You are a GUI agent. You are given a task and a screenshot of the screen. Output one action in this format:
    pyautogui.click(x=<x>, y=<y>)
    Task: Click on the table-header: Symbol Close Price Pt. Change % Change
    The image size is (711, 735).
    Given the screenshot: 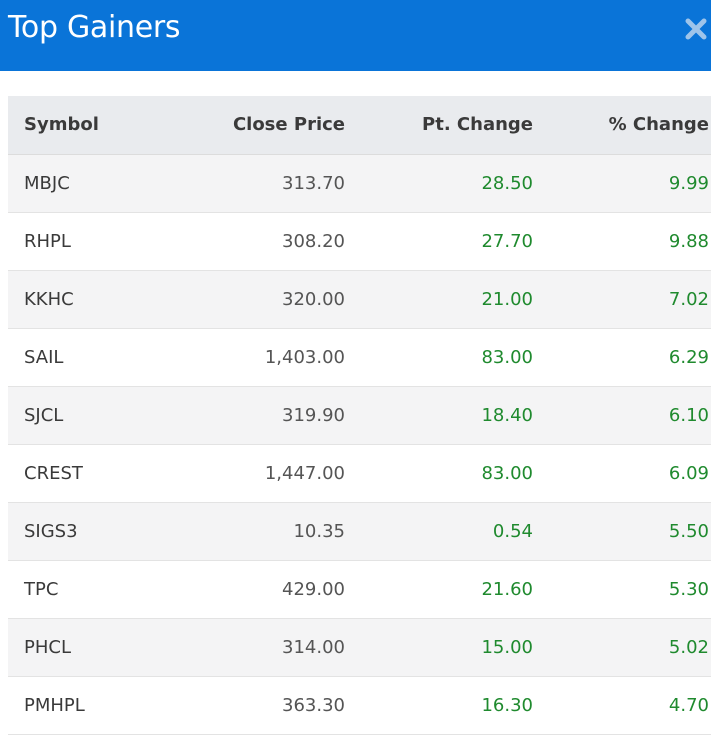 What is the action you would take?
    pyautogui.click(x=359, y=125)
    